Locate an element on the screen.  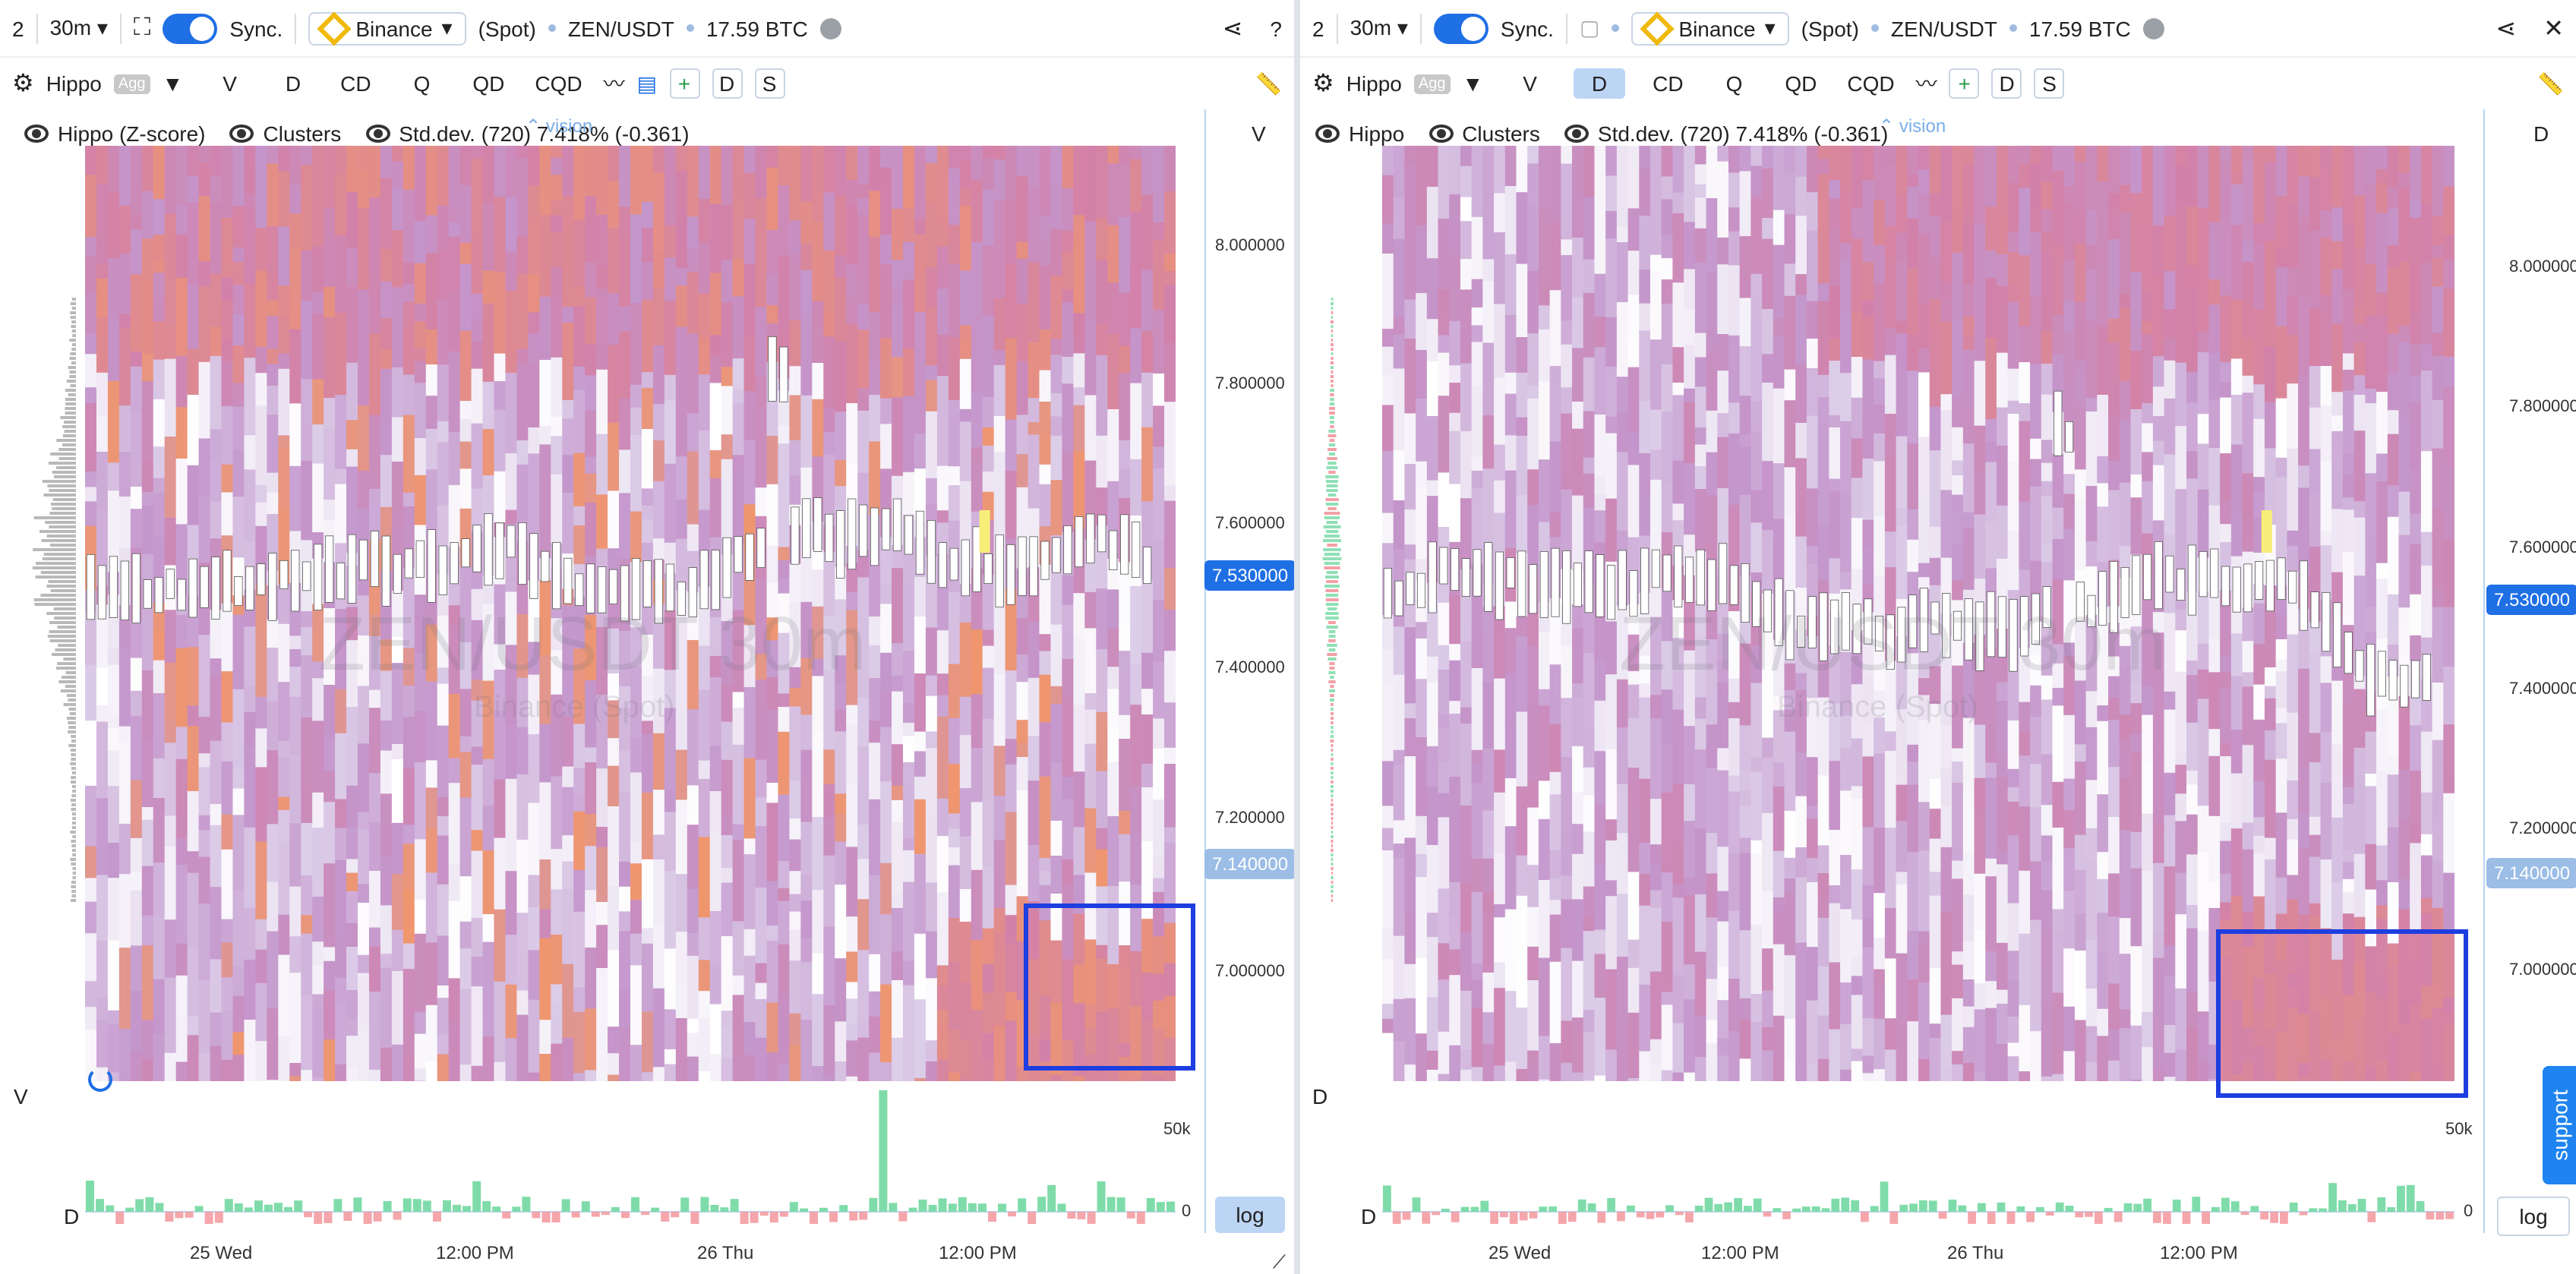
resize-handle-icon: ⟋ is located at coordinates (1279, 1261).